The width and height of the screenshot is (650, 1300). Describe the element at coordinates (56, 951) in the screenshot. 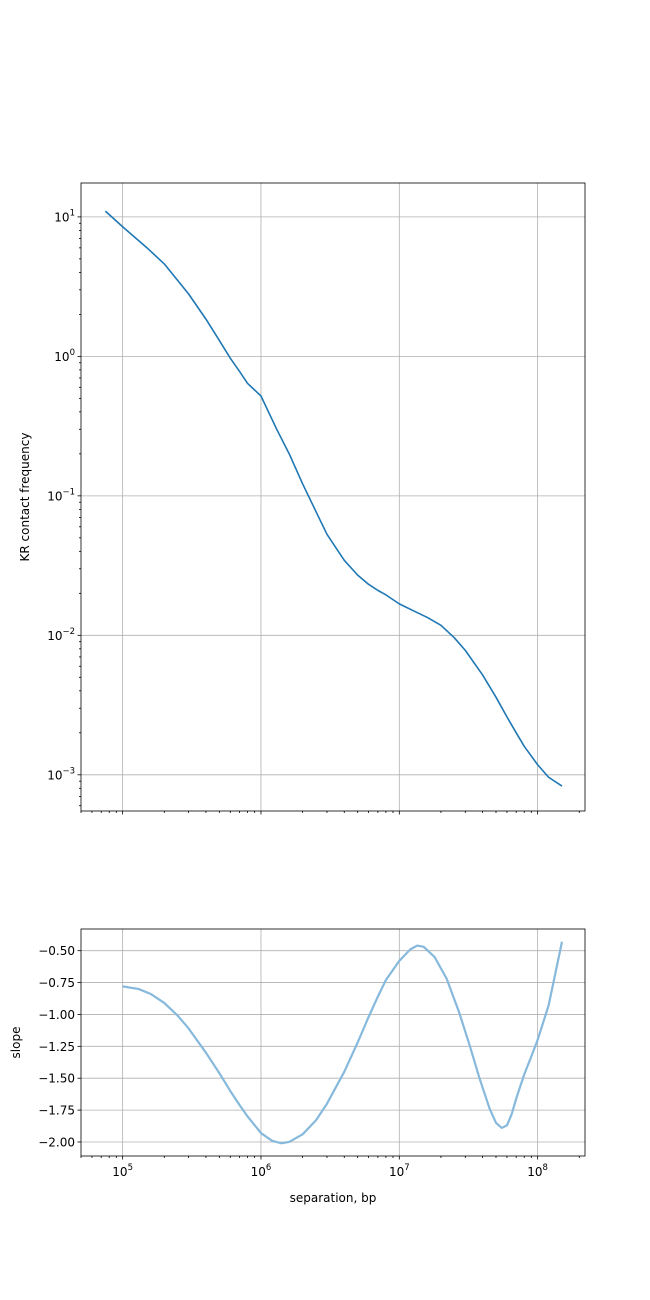

I see `bottom-y-tick-label: −0.50` at that location.